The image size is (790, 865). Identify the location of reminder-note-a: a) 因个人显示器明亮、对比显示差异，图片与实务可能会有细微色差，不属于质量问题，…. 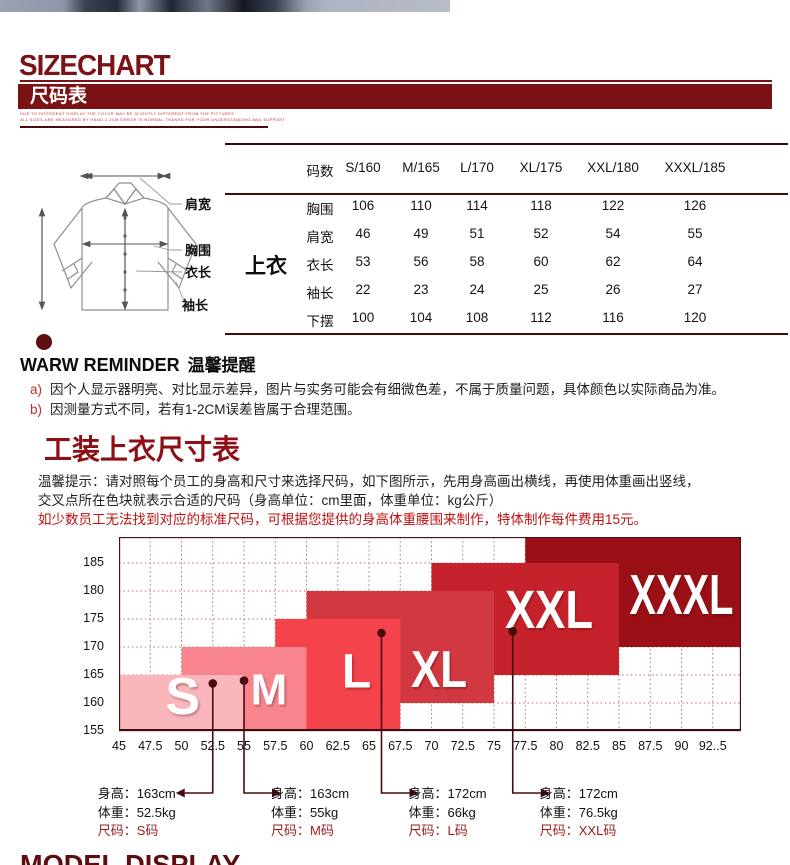
(377, 388).